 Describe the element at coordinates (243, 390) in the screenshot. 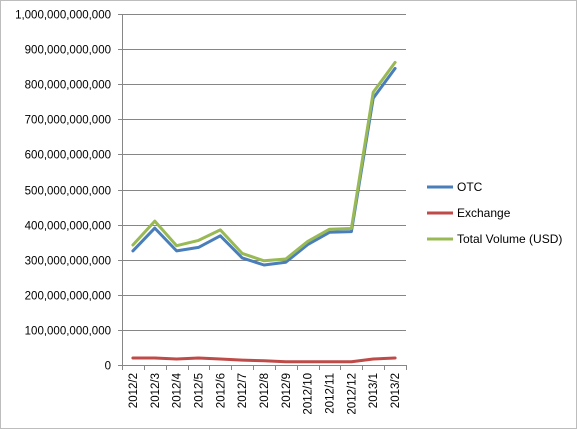

I see `x-tick-label: 2012/7` at that location.